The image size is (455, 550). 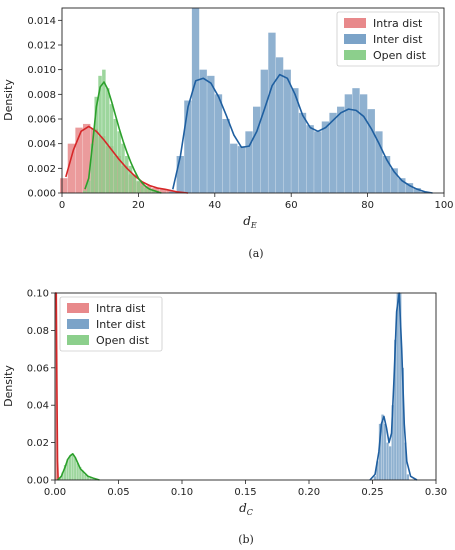 I want to click on y-tick-label: 0.006, so click(x=41, y=120).